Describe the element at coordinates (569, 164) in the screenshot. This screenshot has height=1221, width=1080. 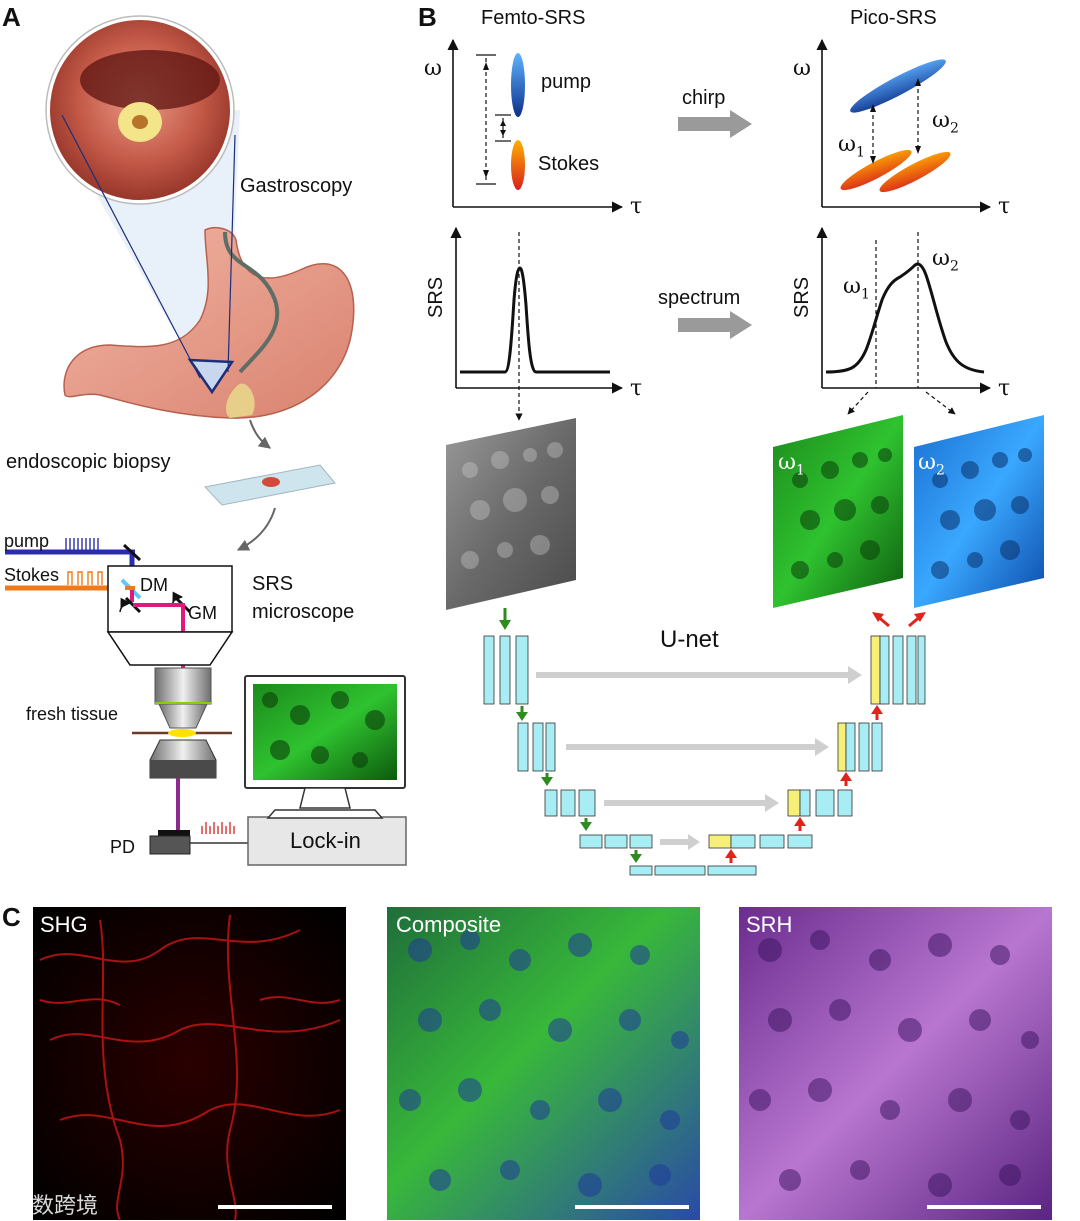
I see `stokes-pulse-label: Stokes` at that location.